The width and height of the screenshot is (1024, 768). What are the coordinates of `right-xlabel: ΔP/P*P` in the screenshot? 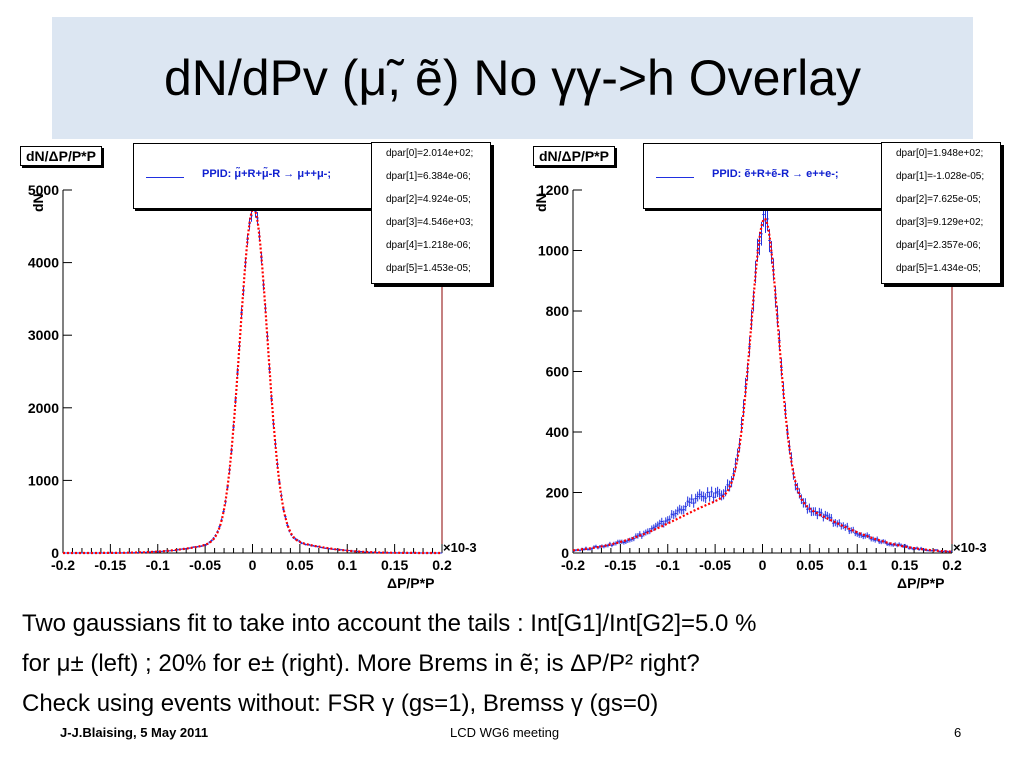 It's located at (921, 583).